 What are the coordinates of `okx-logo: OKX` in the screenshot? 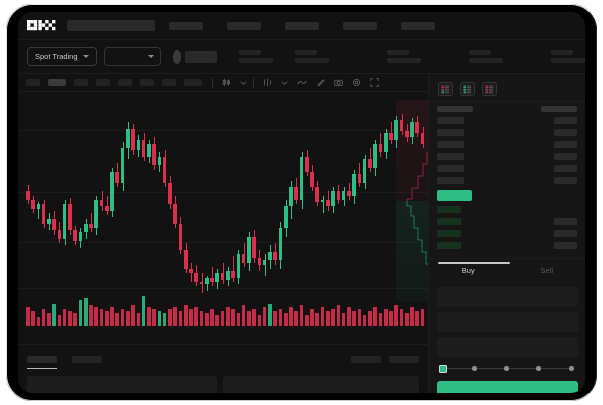 It's located at (42, 25).